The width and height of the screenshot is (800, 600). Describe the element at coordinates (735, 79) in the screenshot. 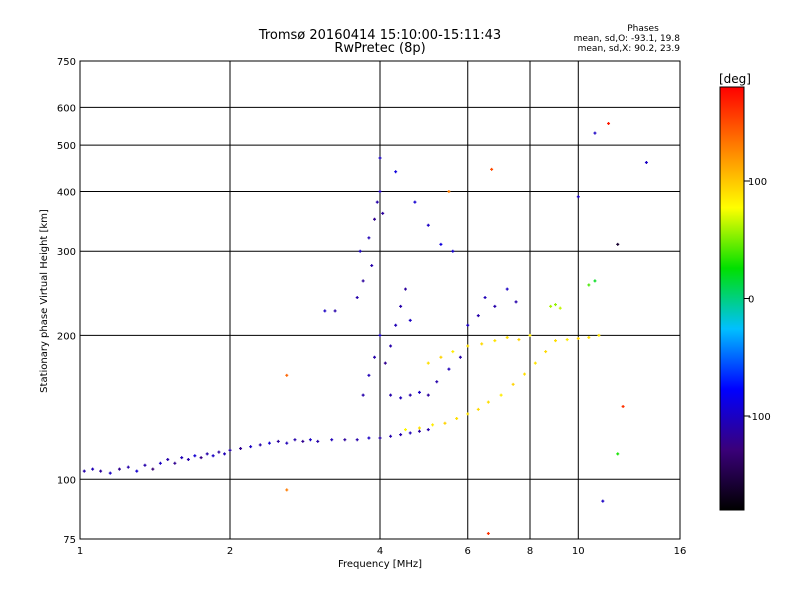

I see `colorbar-label: [deg]` at that location.